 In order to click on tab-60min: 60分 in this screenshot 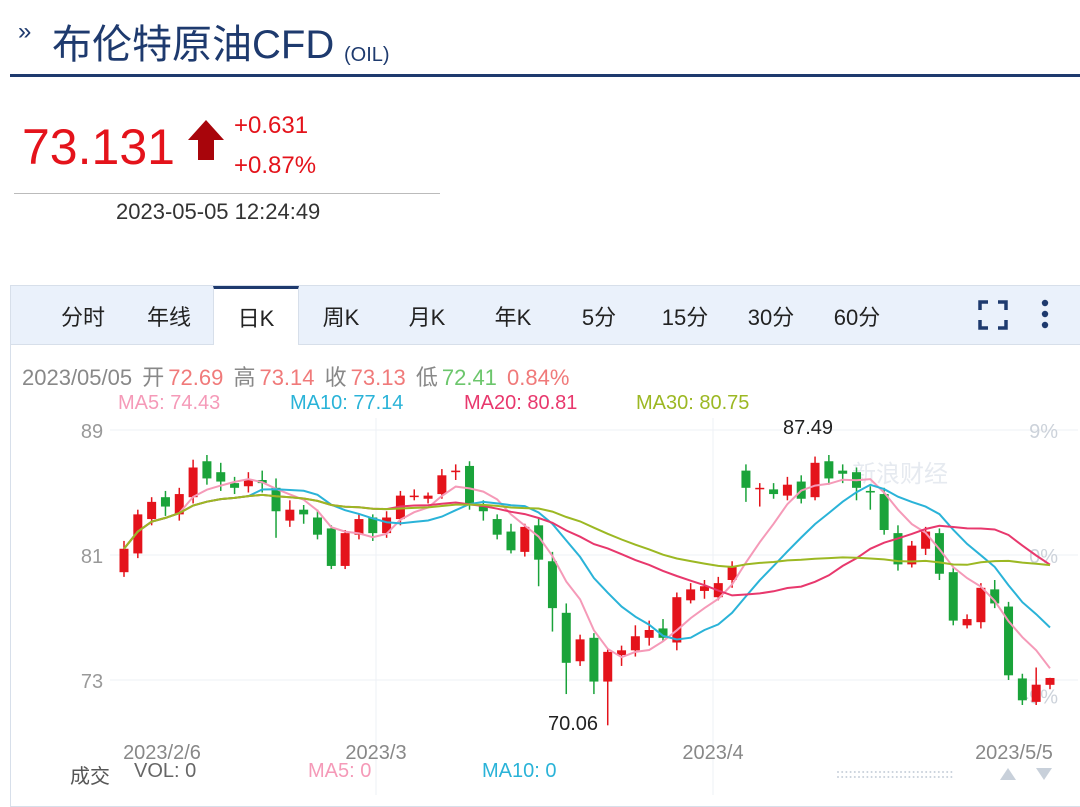, I will do `click(857, 317)`.